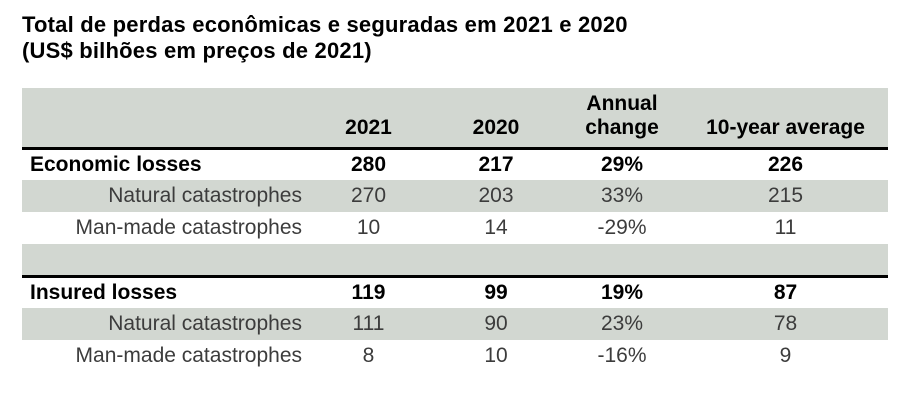  What do you see at coordinates (622, 227) in the screenshot?
I see `cell-annual-change: -29%` at bounding box center [622, 227].